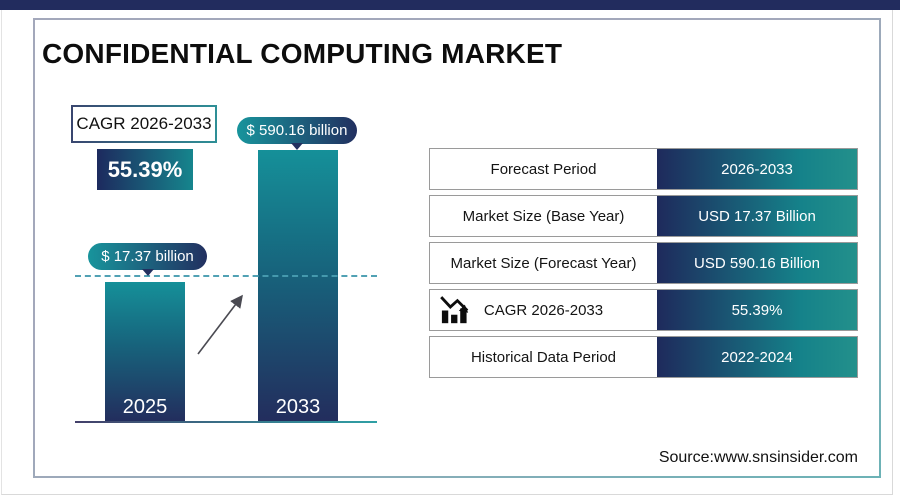  I want to click on row-label: Historical Data Period, so click(543, 357).